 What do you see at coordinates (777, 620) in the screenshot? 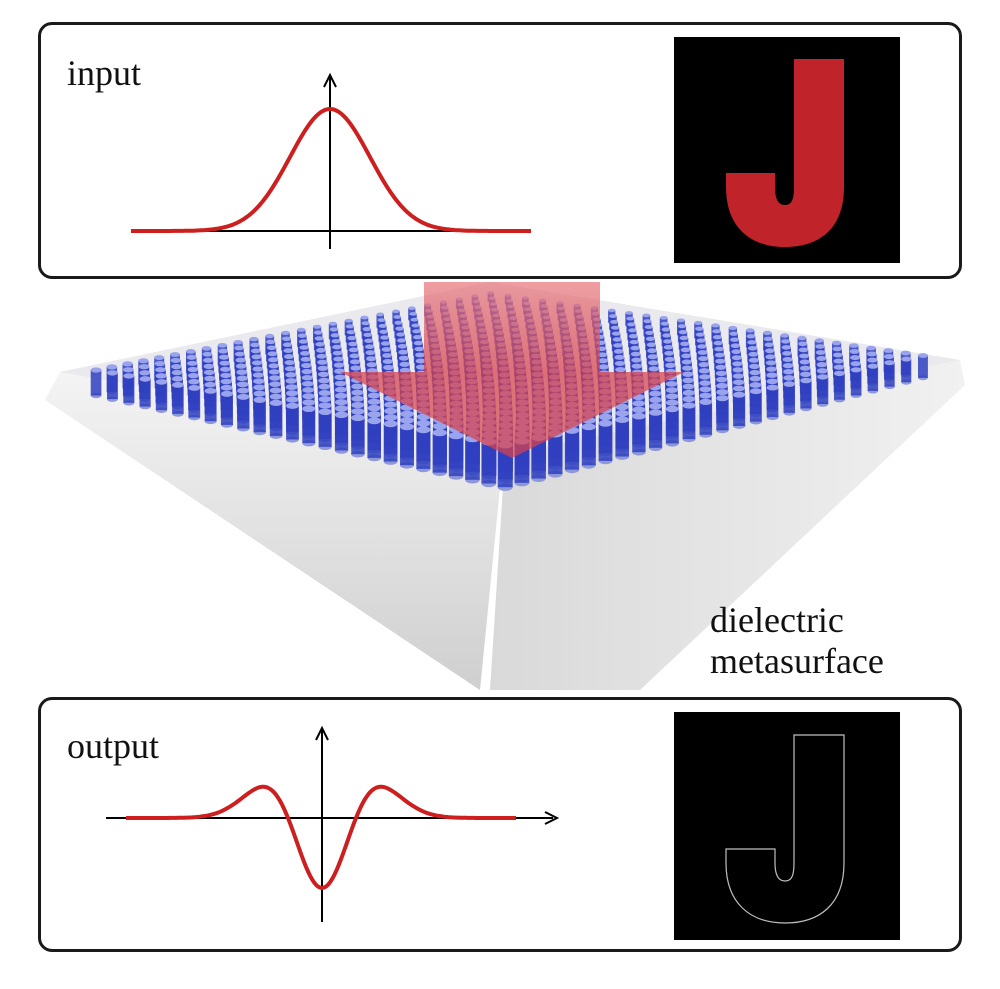
I see `caption-line-dielectric: dielectric` at bounding box center [777, 620].